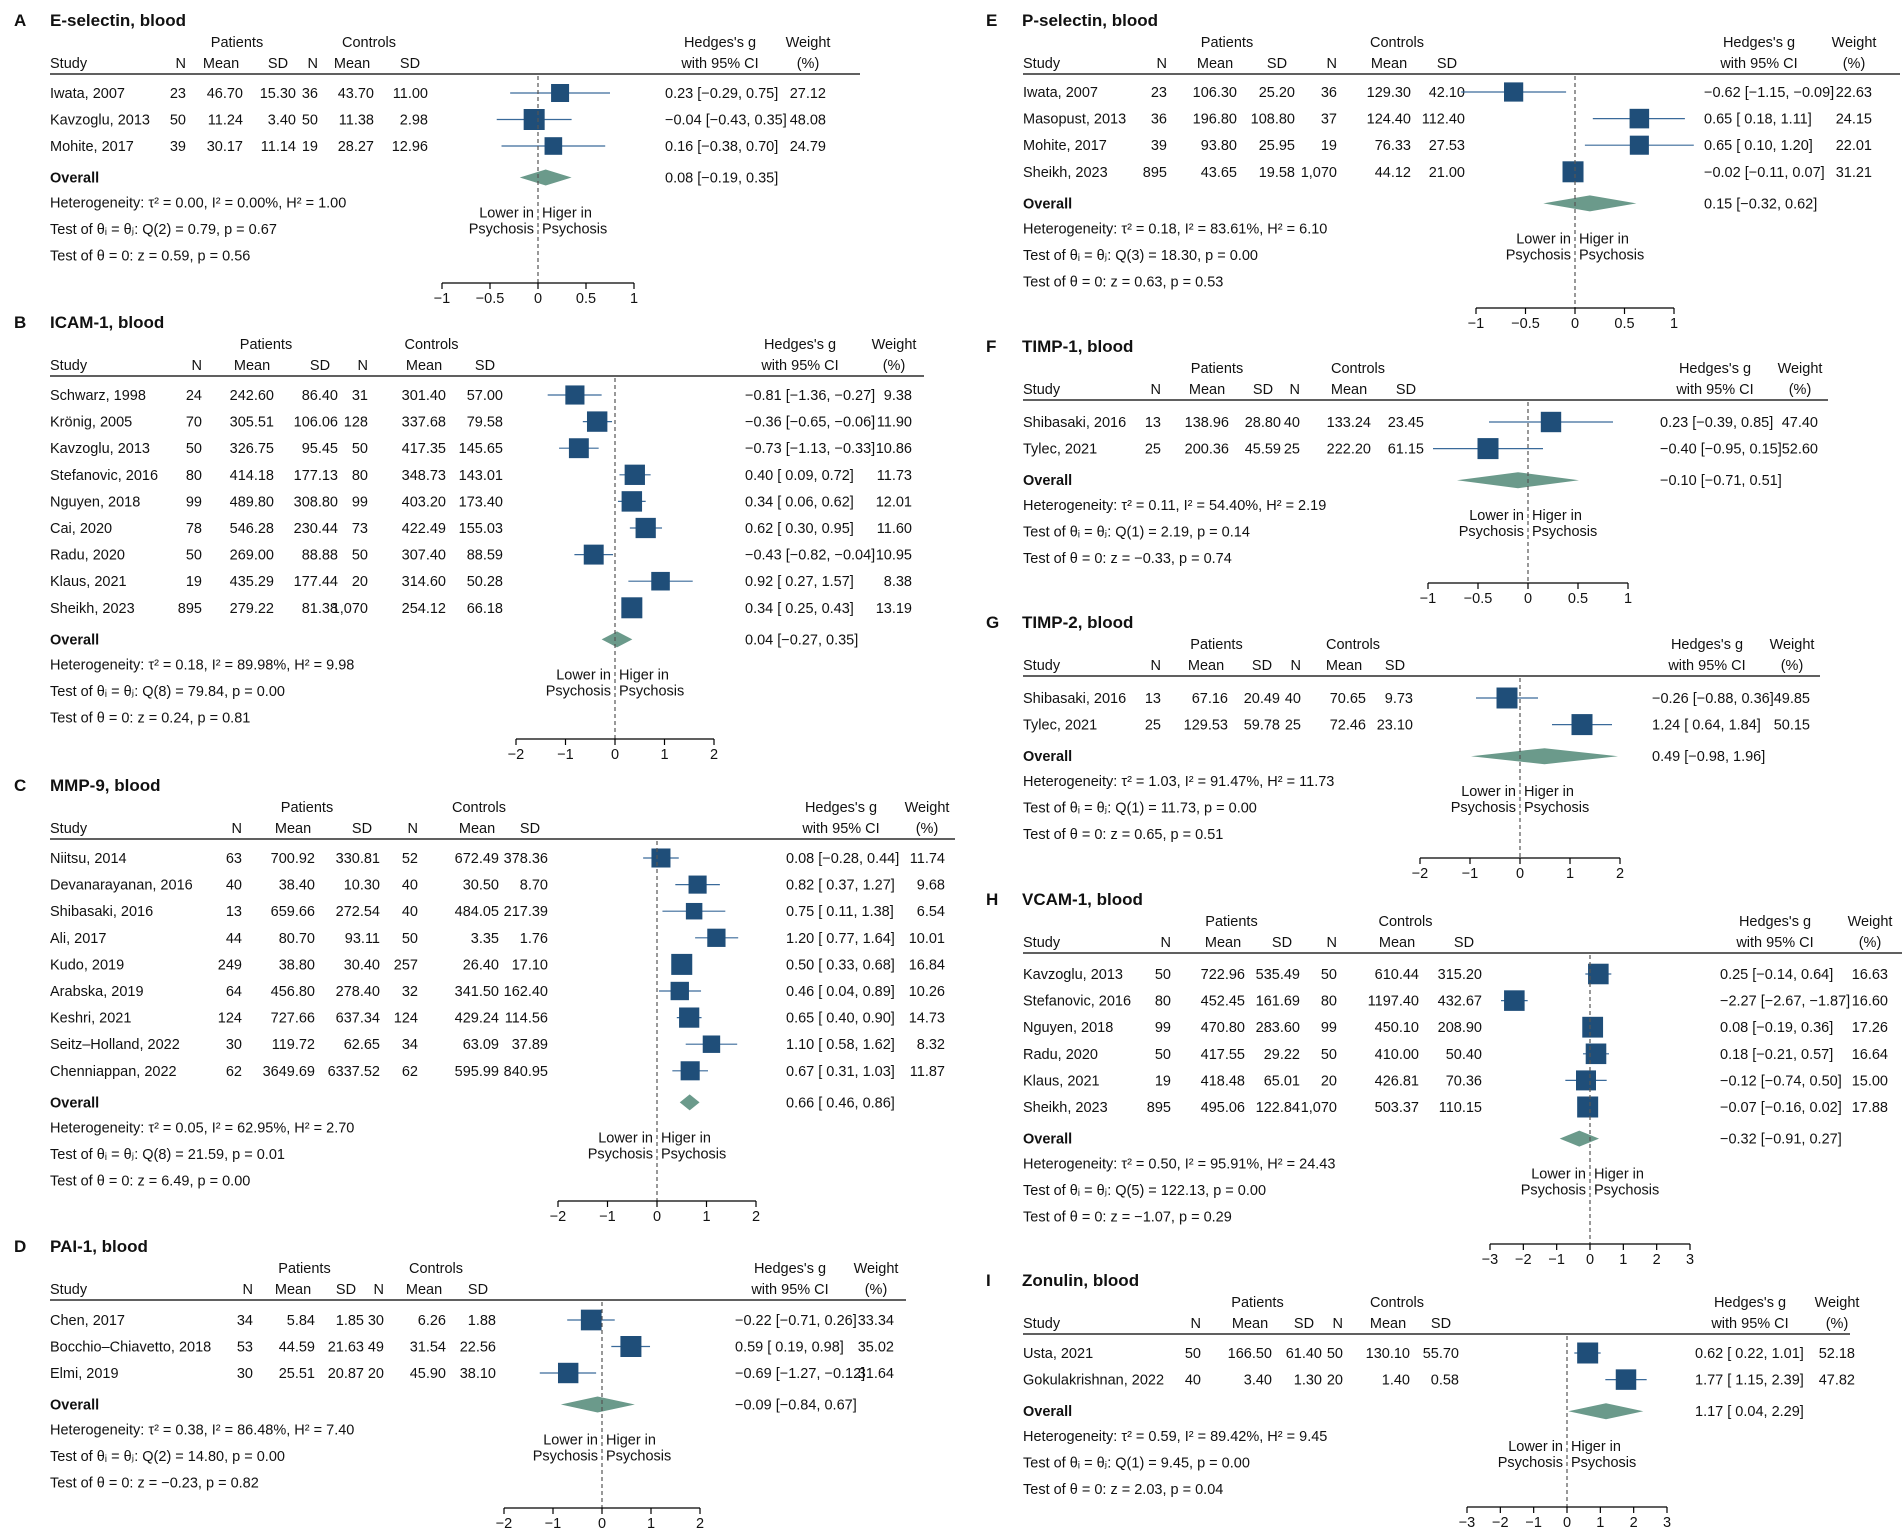 Image resolution: width=1902 pixels, height=1529 pixels. What do you see at coordinates (530, 965) in the screenshot?
I see `controls-sd: 17.10` at bounding box center [530, 965].